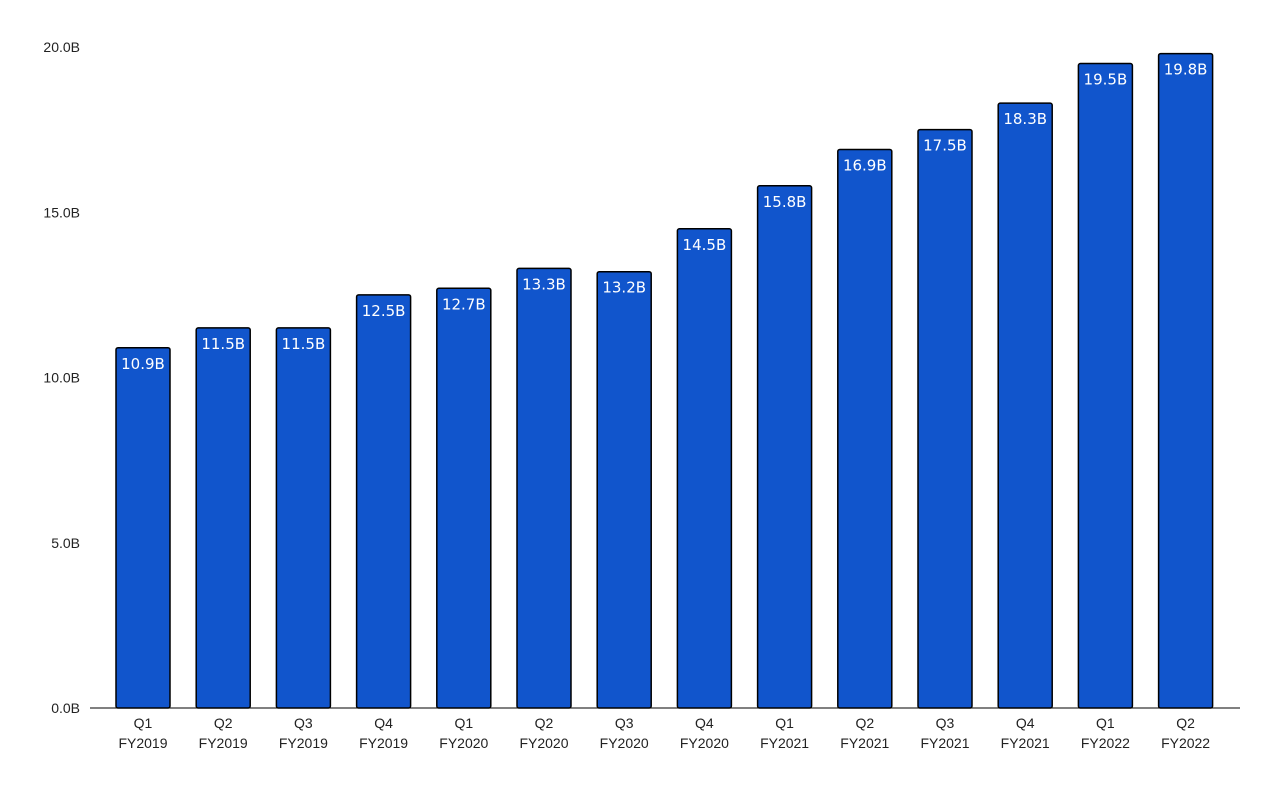 This screenshot has height=791, width=1280. What do you see at coordinates (865, 165) in the screenshot?
I see `bar-value-label: 16.9B` at bounding box center [865, 165].